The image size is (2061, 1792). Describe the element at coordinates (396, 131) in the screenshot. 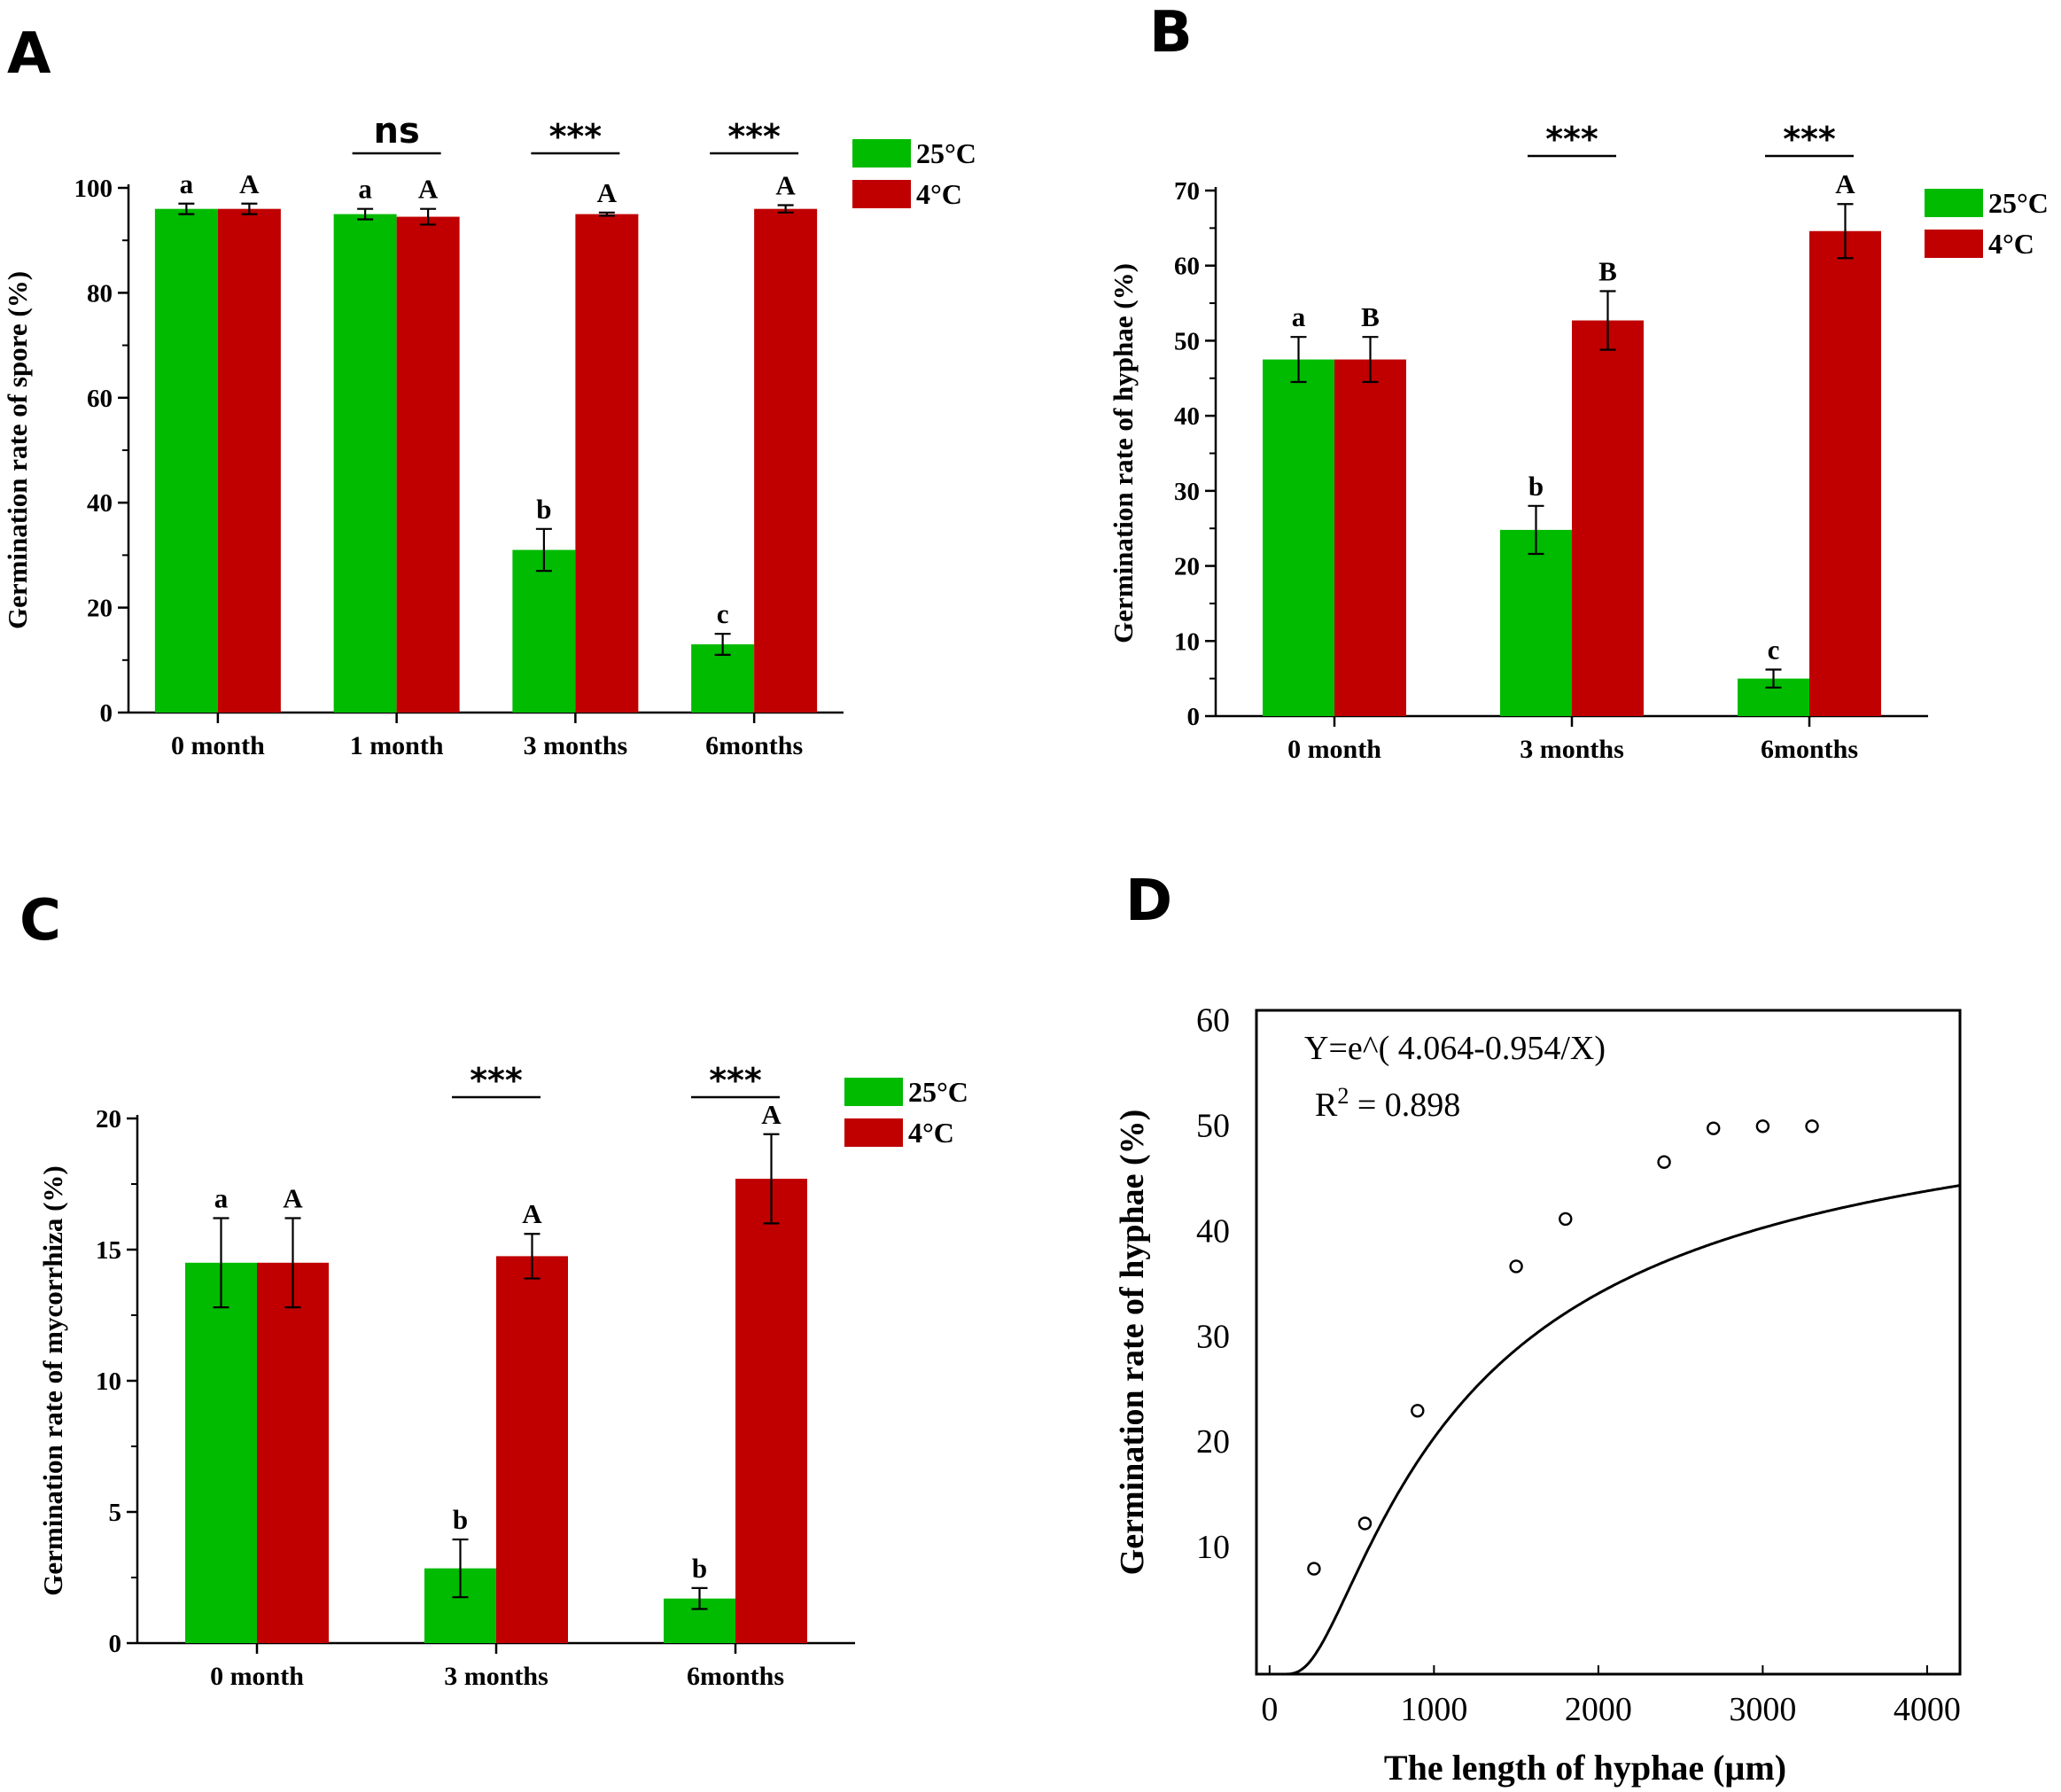

I see `significance-mark: ns` at that location.